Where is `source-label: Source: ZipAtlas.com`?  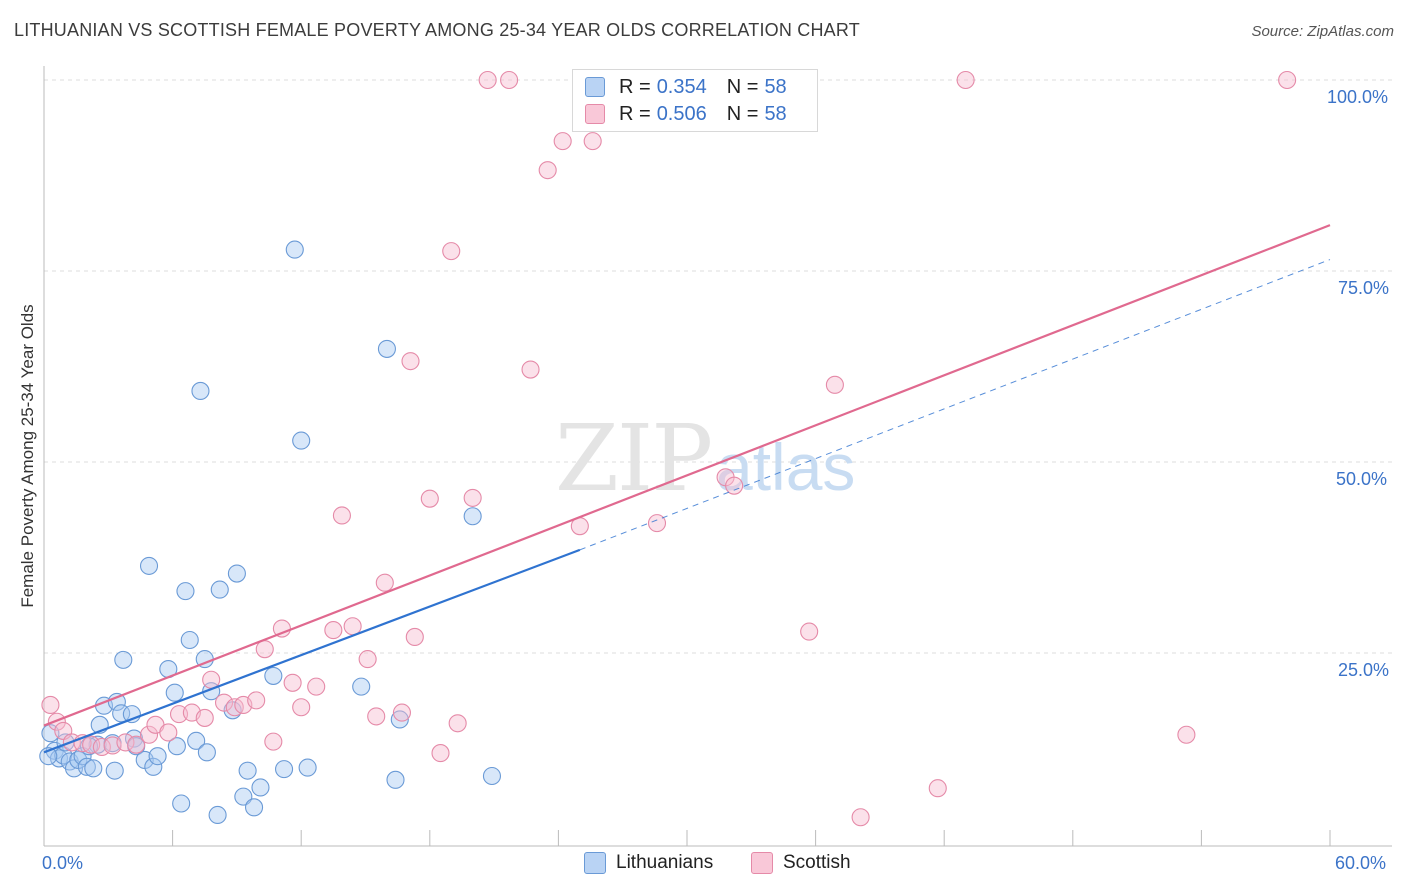
source-label: Source: ZipAtlas.com is located at coordinates (1322, 31).